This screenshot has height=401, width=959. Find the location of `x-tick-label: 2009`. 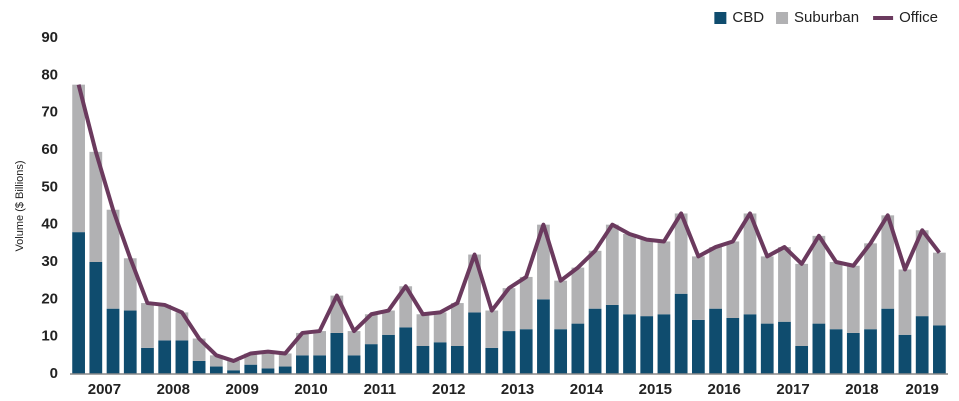

x-tick-label: 2009 is located at coordinates (241, 389).